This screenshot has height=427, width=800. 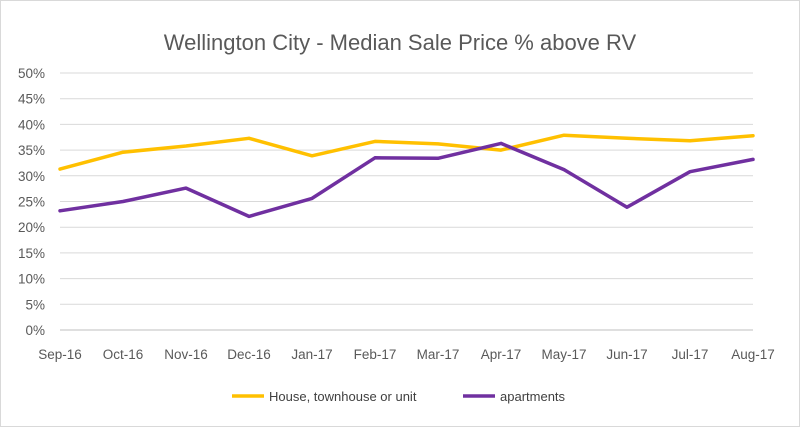 What do you see at coordinates (31, 124) in the screenshot?
I see `y-tick-label: 40%` at bounding box center [31, 124].